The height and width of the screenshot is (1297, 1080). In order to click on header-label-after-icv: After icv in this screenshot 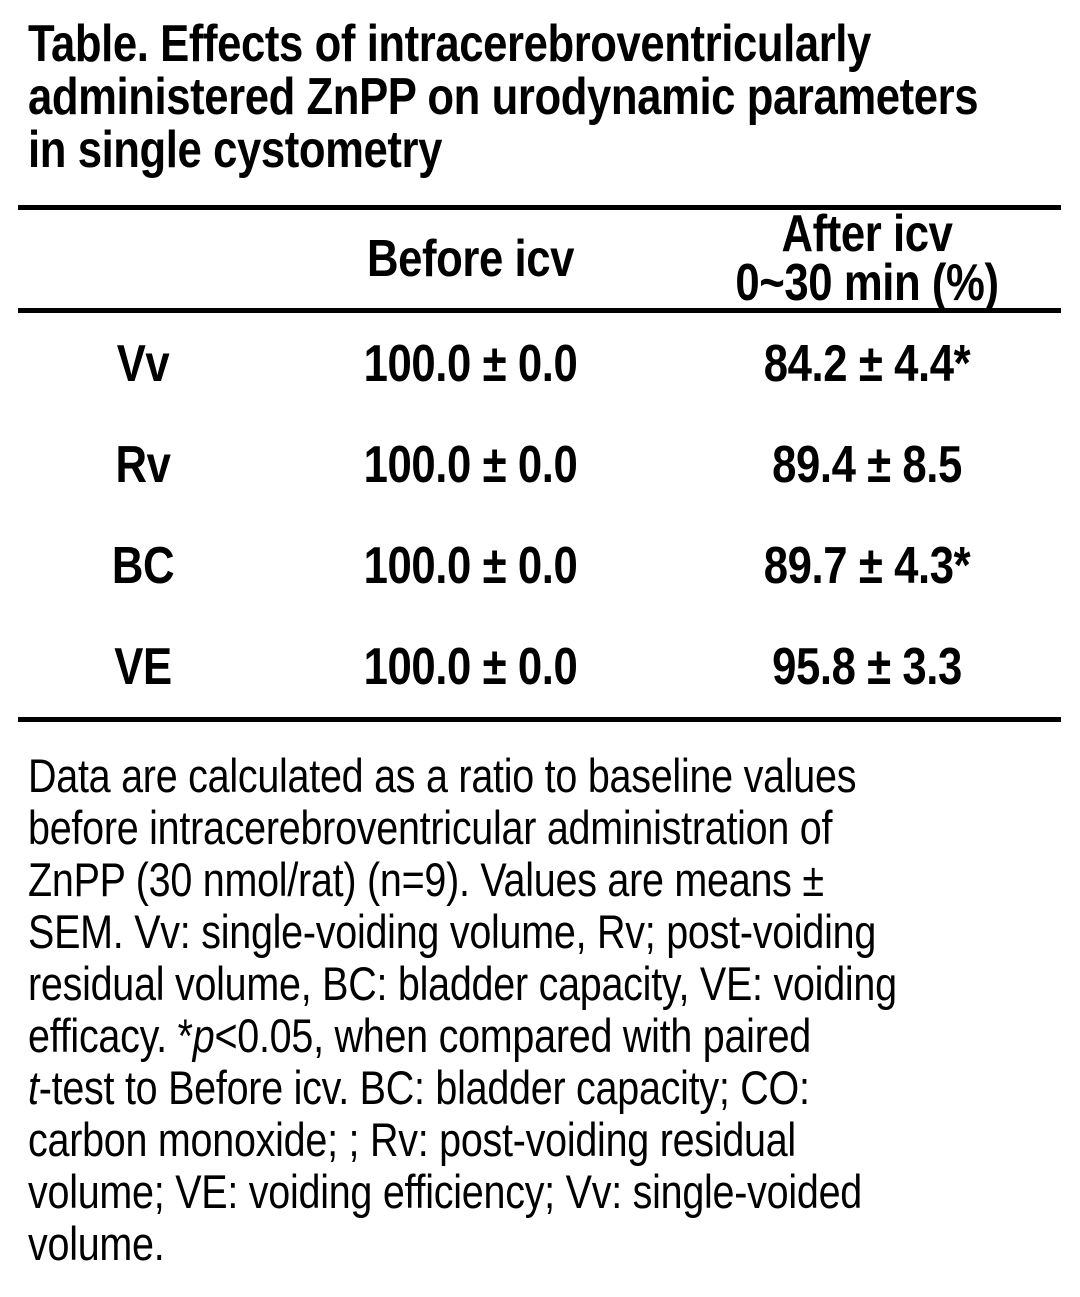, I will do `click(867, 234)`.